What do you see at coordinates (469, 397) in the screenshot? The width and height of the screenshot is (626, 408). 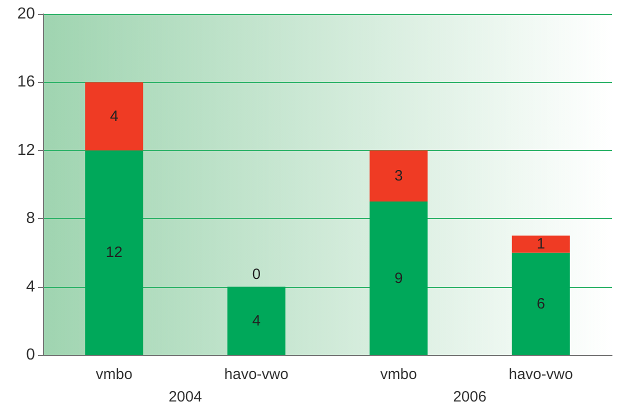 I see `text: 2006` at bounding box center [469, 397].